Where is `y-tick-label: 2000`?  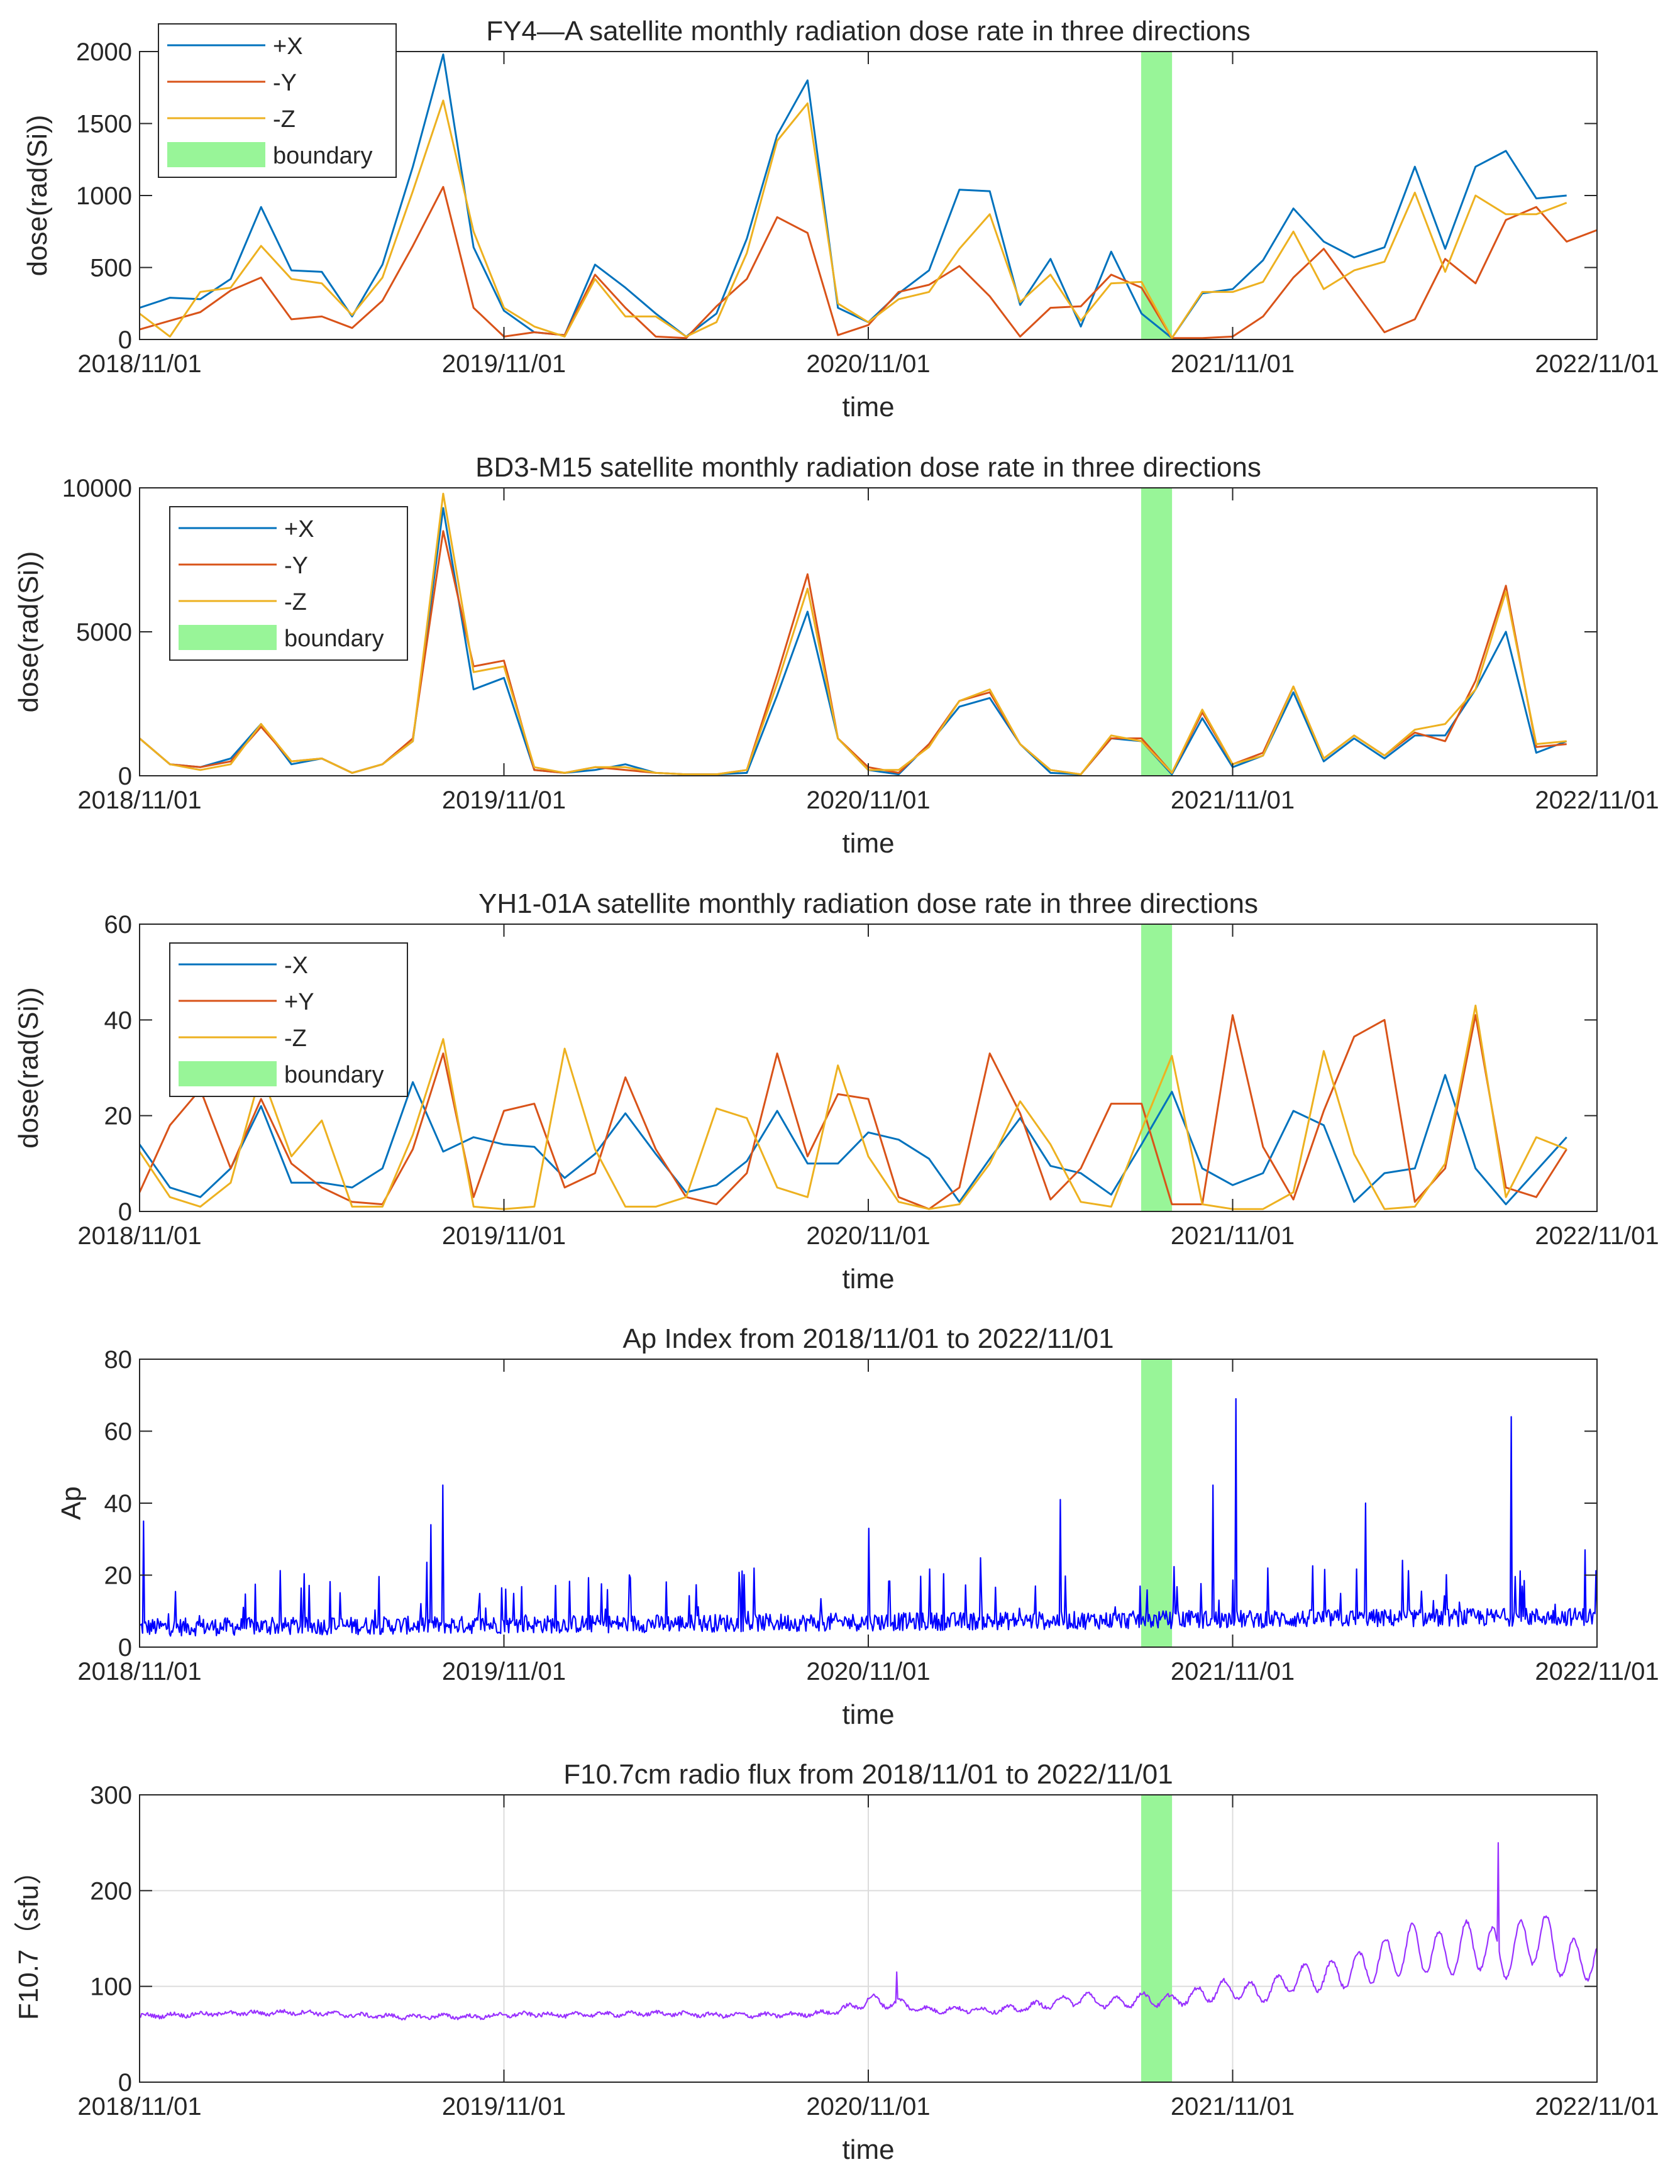
y-tick-label: 2000 is located at coordinates (104, 52).